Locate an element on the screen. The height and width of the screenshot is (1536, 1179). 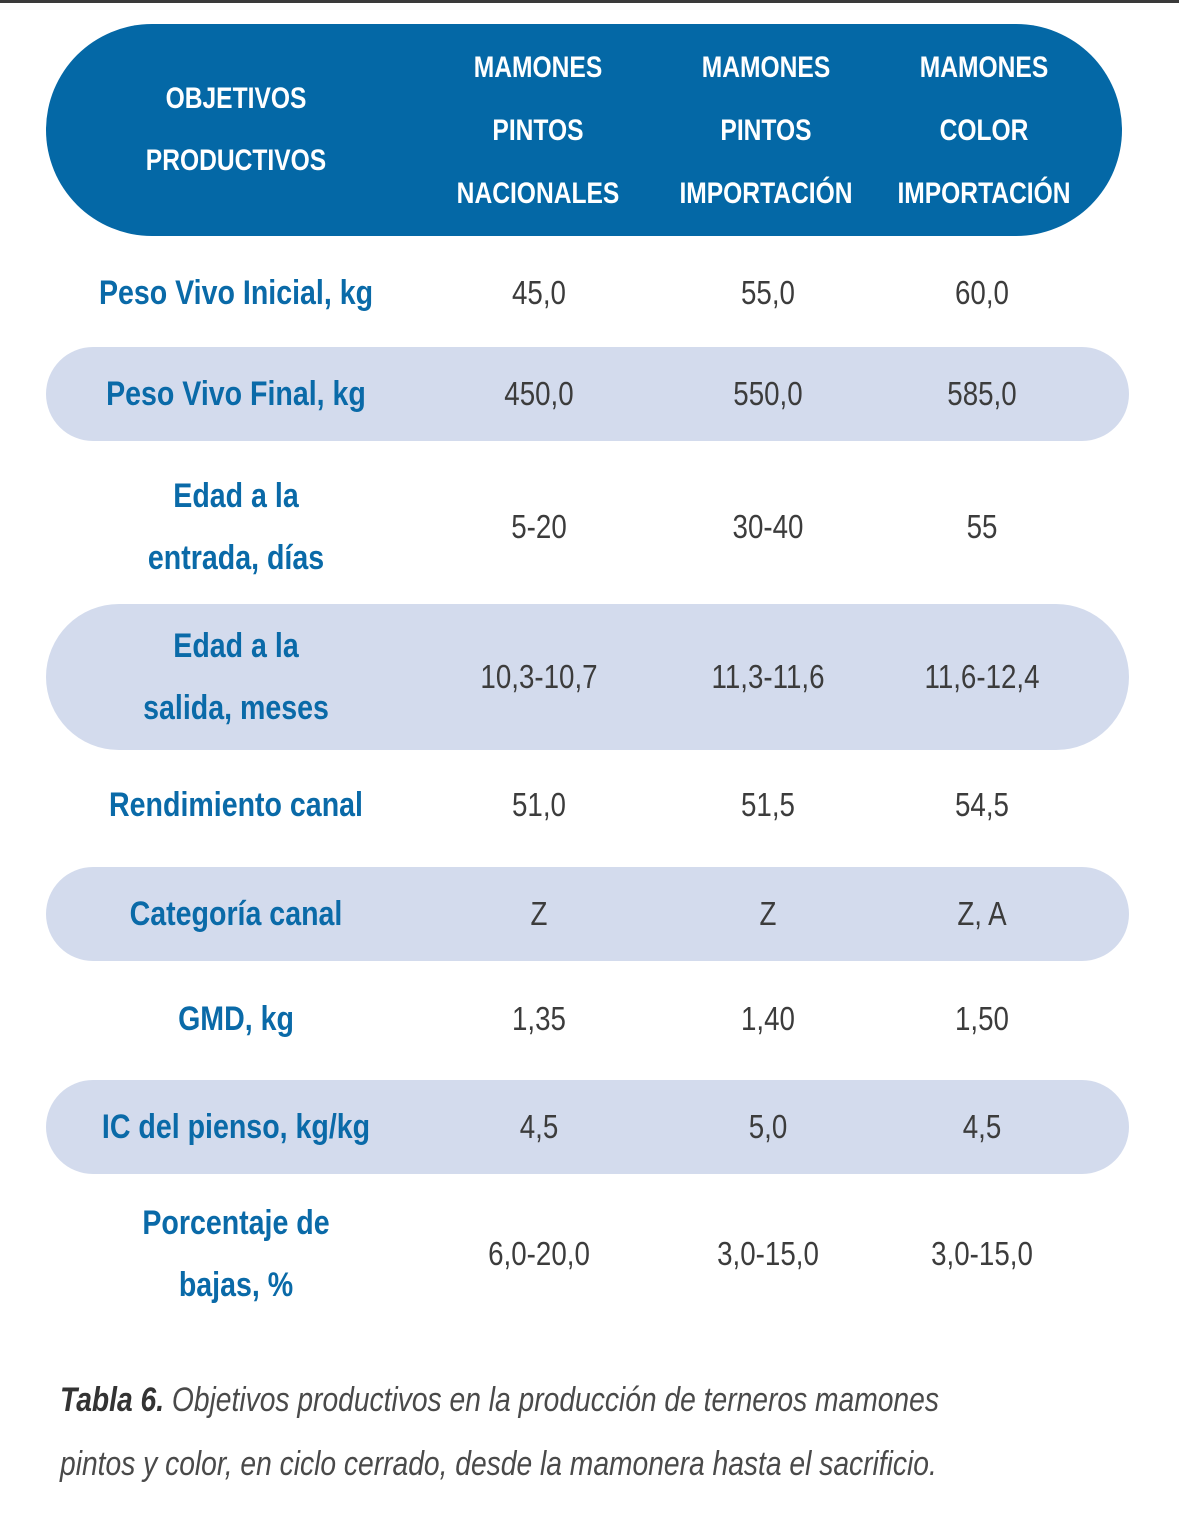
row-label-text: Categoría canal is located at coordinates (236, 914).